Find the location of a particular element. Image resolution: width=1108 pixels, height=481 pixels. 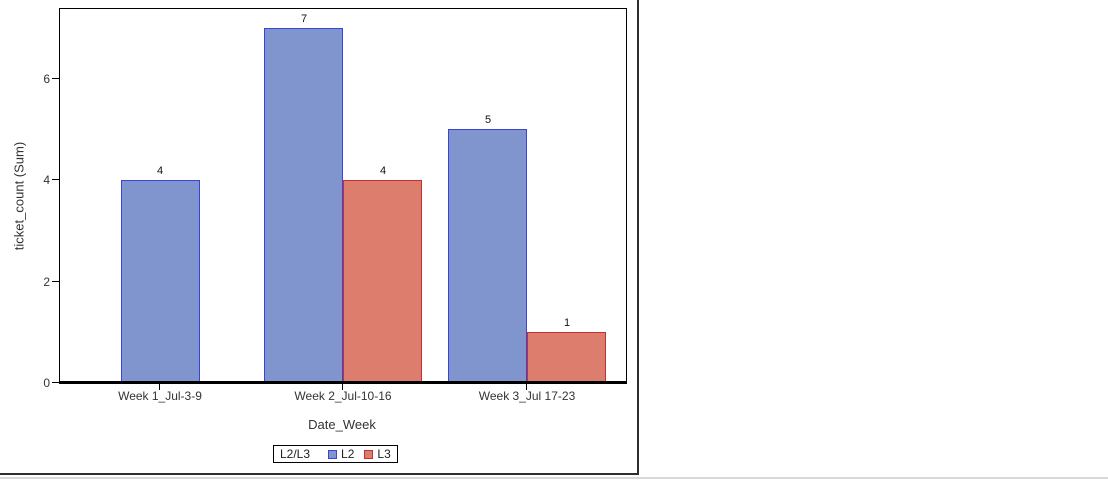

bar-l2-week3 is located at coordinates (487, 256).